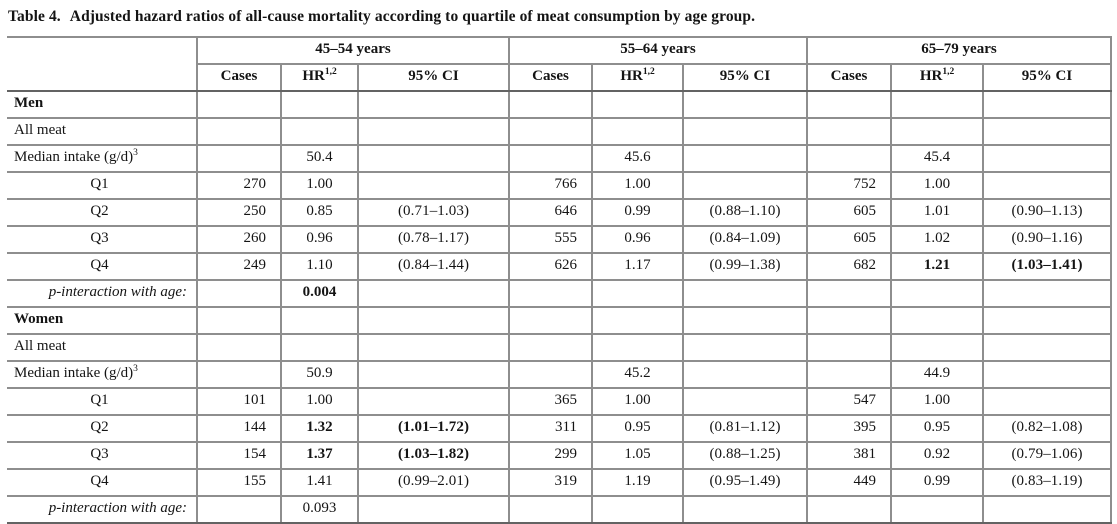  What do you see at coordinates (550, 239) in the screenshot?
I see `cell-cases: 555` at bounding box center [550, 239].